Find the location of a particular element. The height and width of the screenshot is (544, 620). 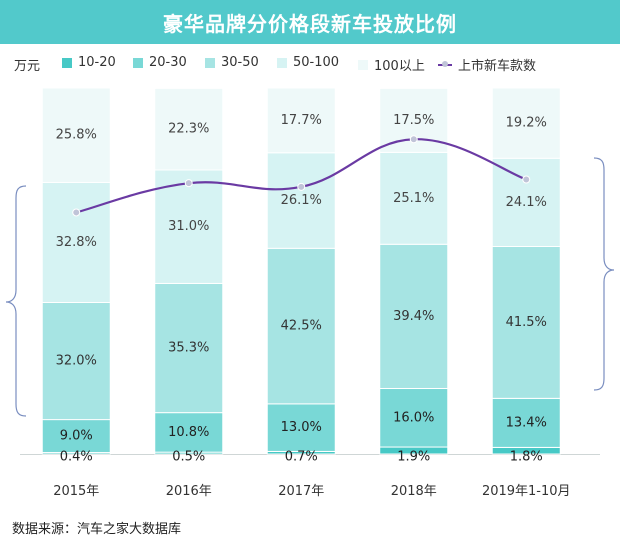

legend: 万元 10-20 20-30 30-50 50-100 100以上 上市新车款数 is located at coordinates (310, 63).